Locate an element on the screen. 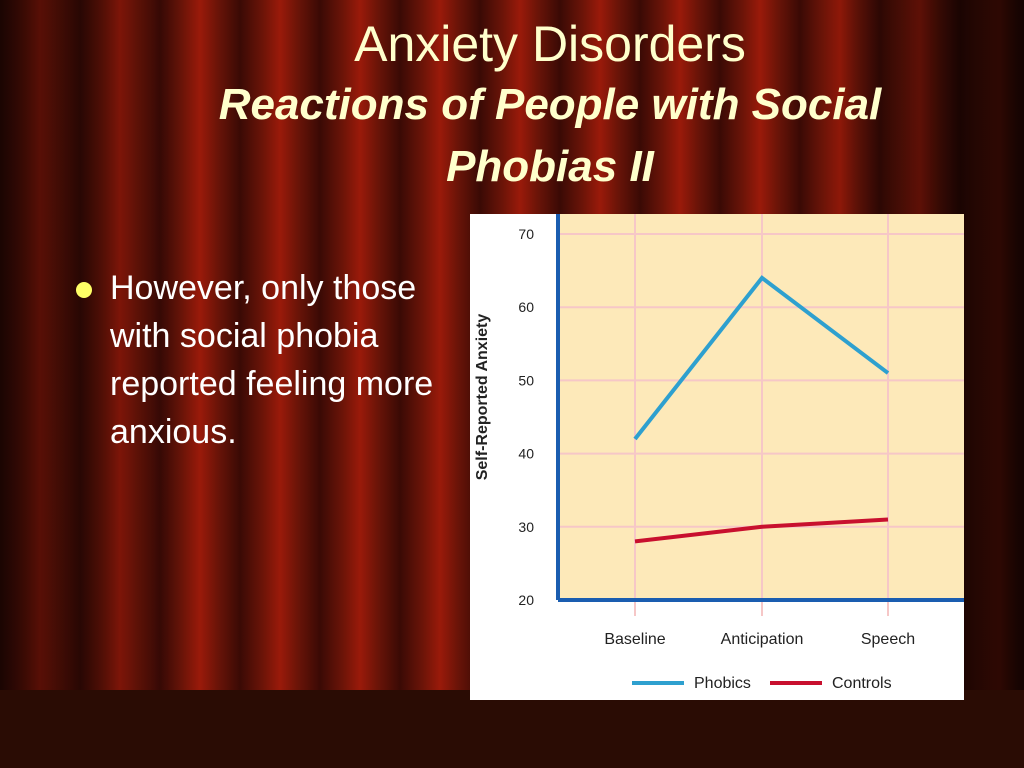 Image resolution: width=1024 pixels, height=768 pixels. page-title: Anxiety Disorders is located at coordinates (550, 44).